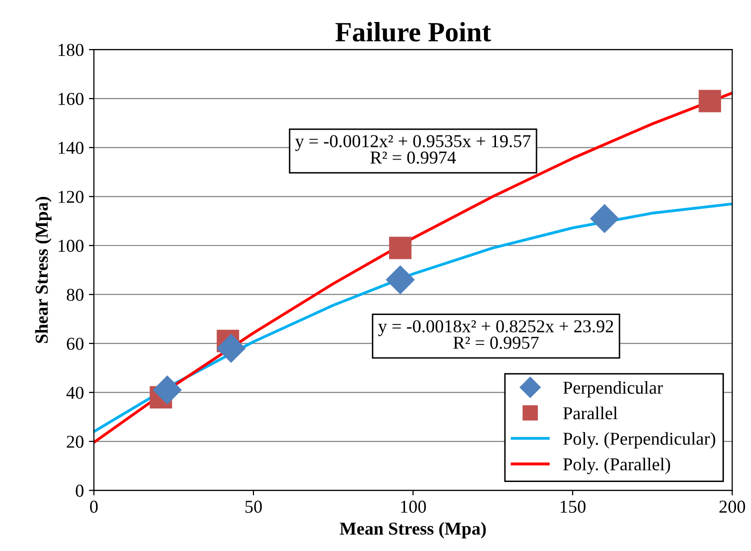 The image size is (751, 551). I want to click on annotation: y = -0.0012x² + 0.9535x + 19.57 R² = 0.9974, so click(413, 149).